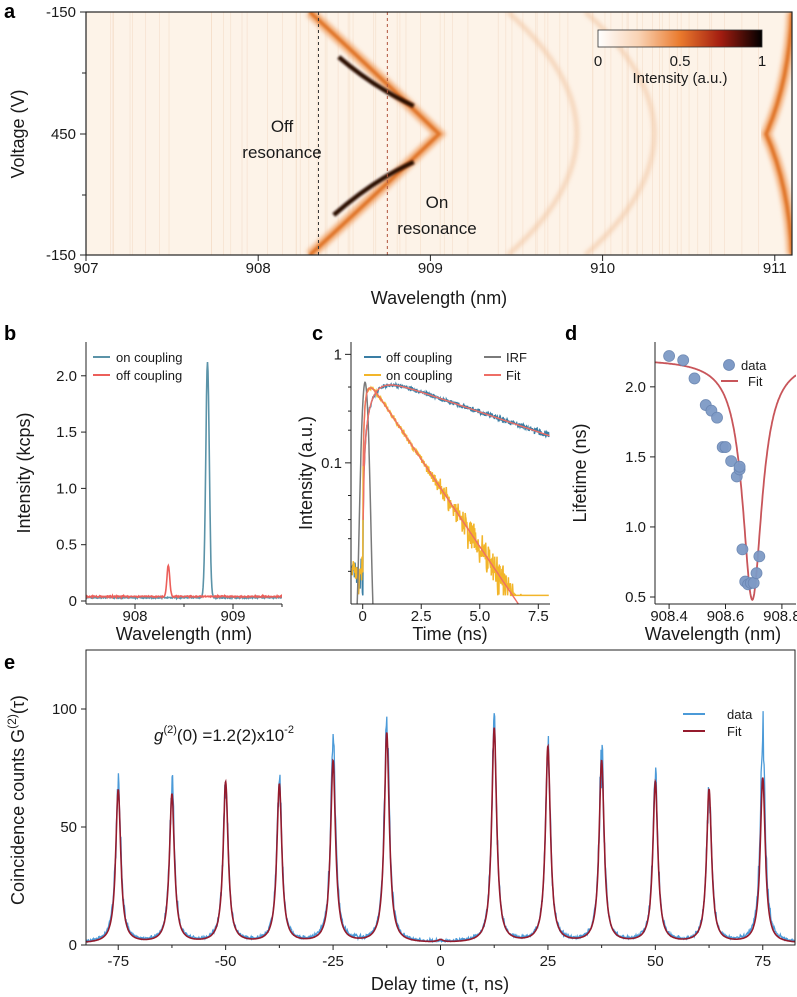  Describe the element at coordinates (73, 601) in the screenshot. I see `panel-b-y-ticklabel: 0` at that location.